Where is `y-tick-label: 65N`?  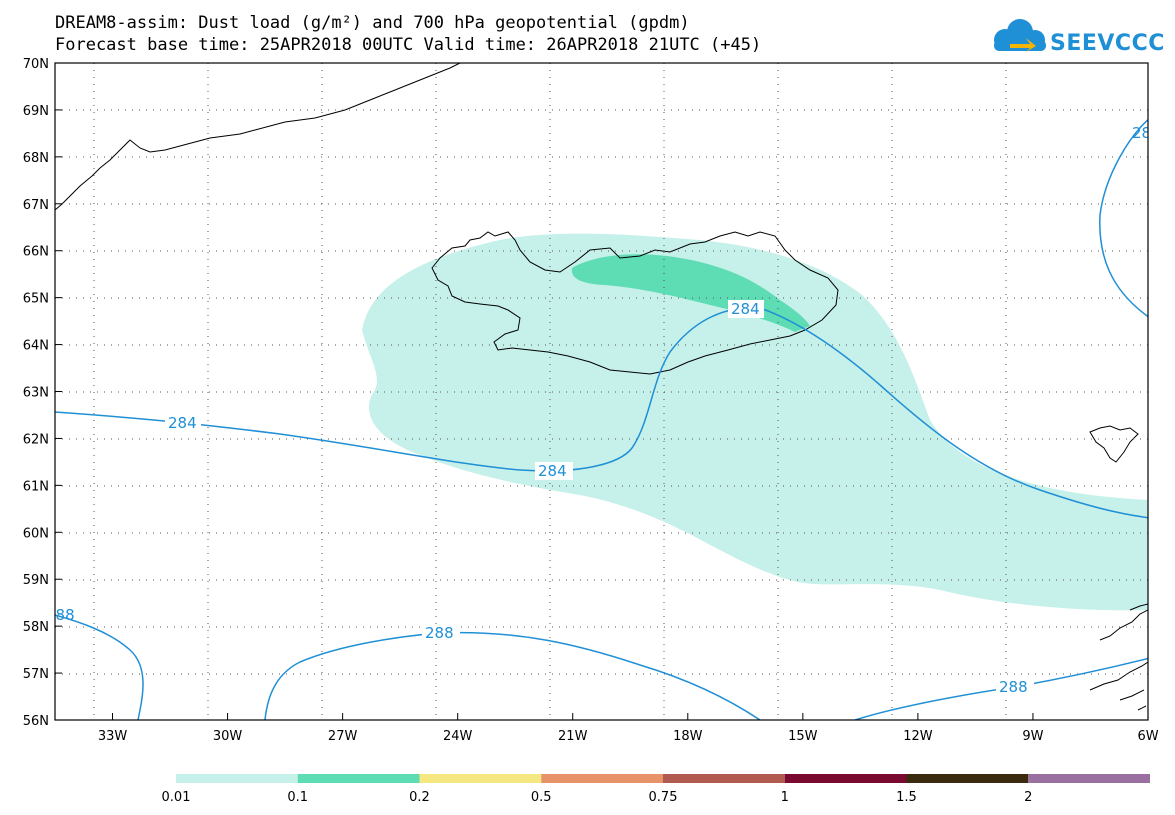 y-tick-label: 65N is located at coordinates (36, 299).